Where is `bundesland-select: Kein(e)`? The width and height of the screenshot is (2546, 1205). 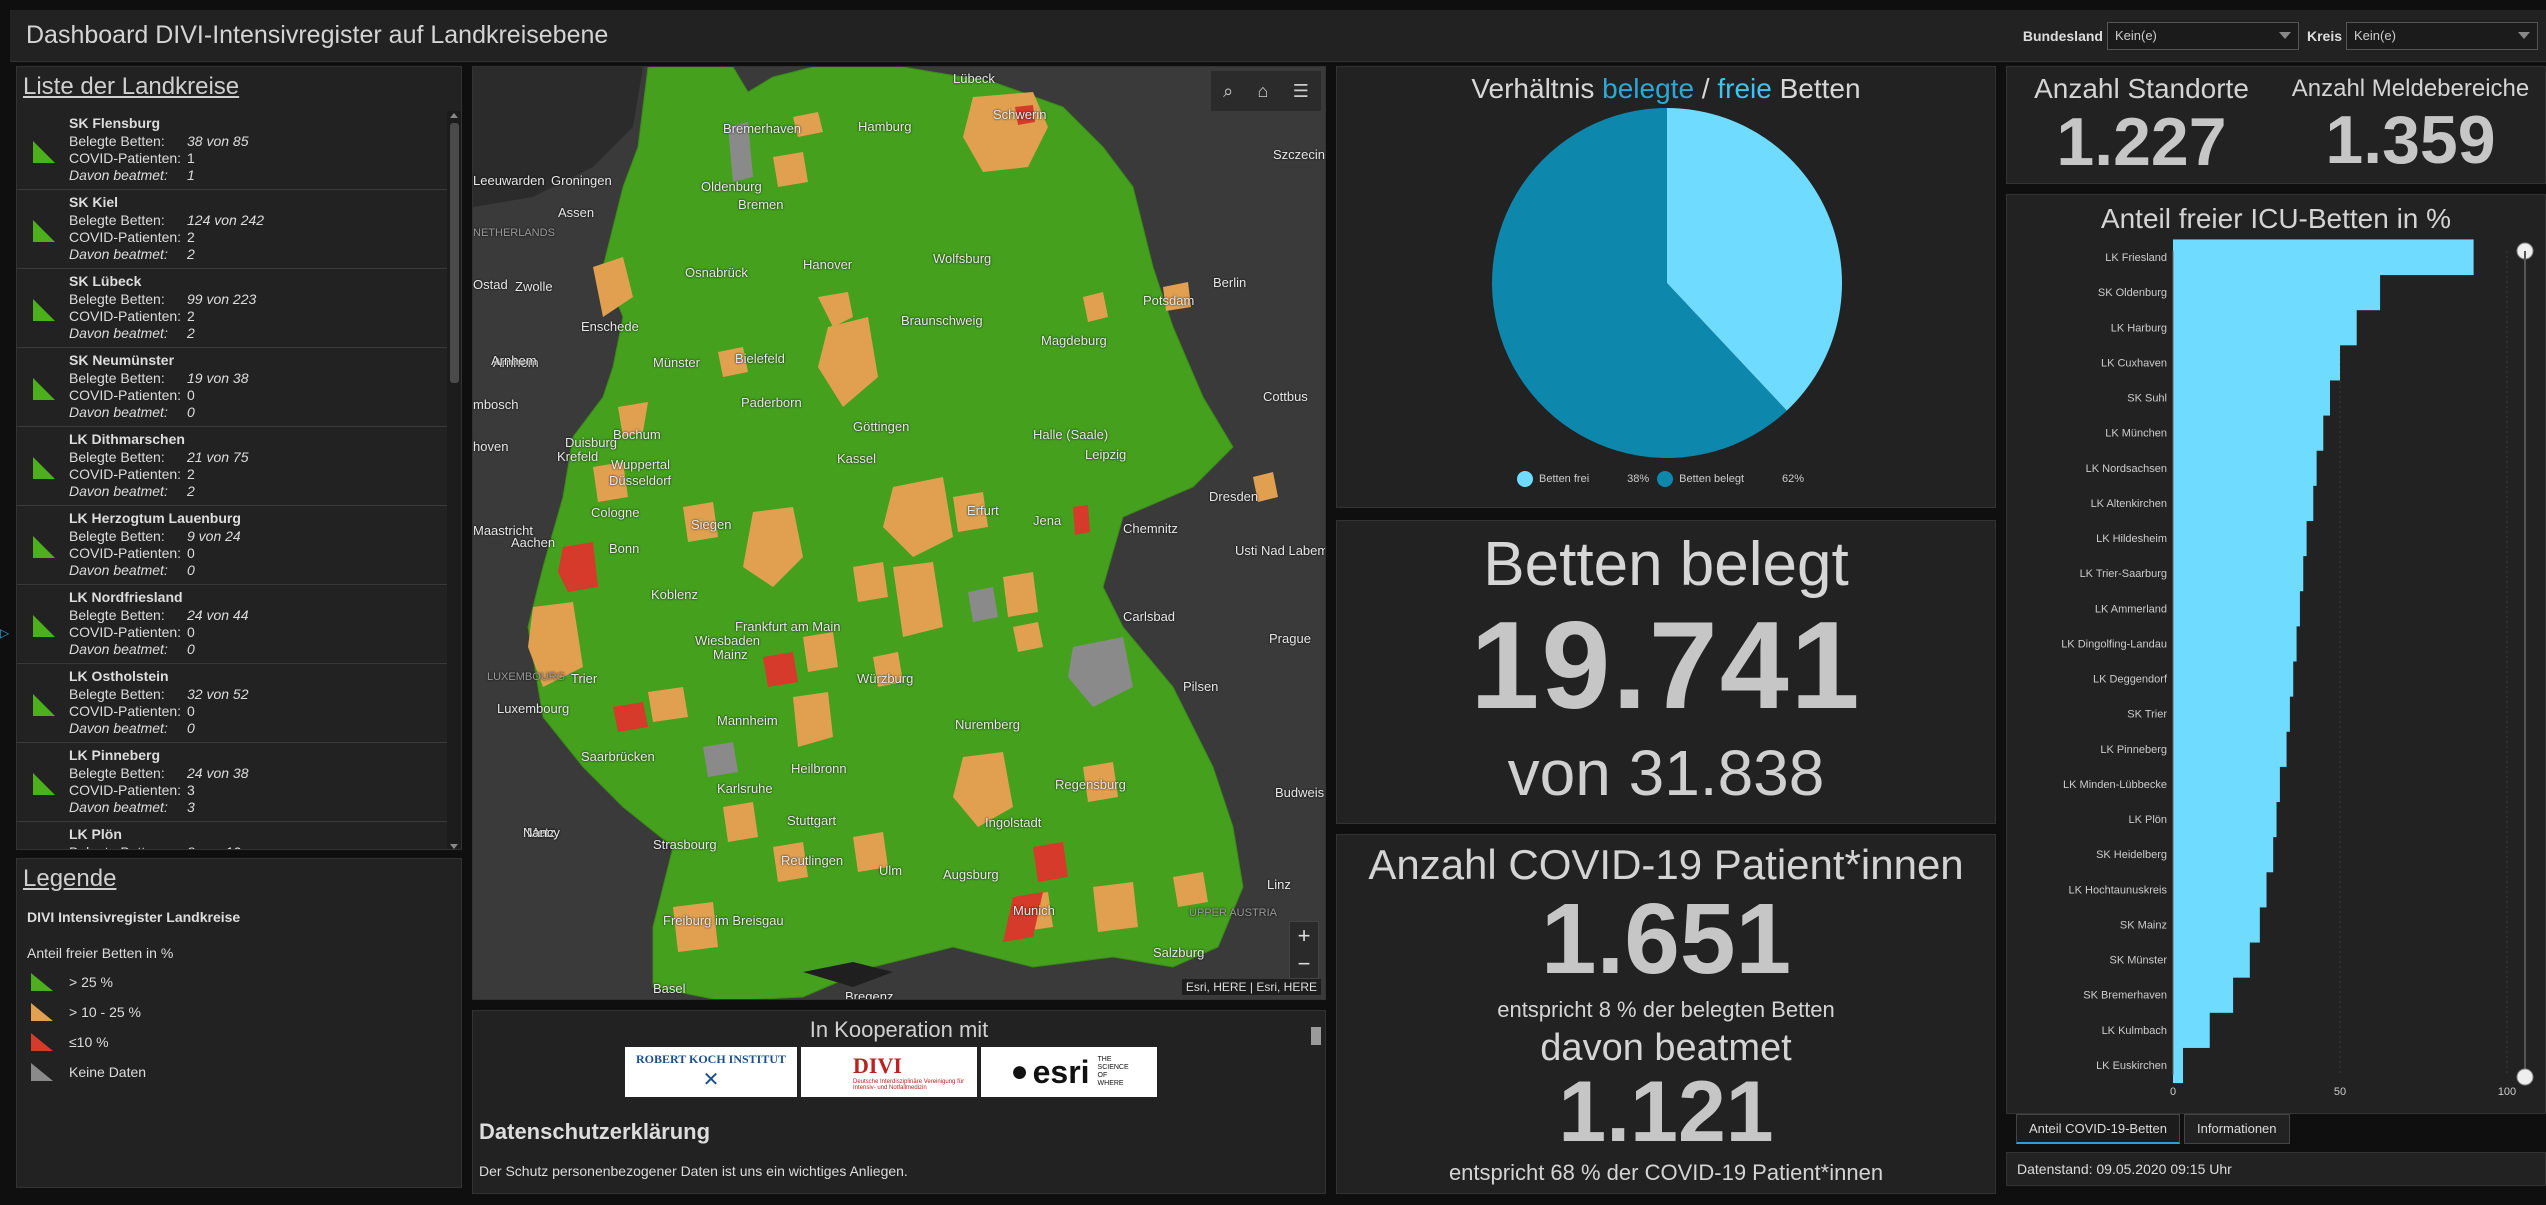
bundesland-select: Kein(e) is located at coordinates (2202, 35).